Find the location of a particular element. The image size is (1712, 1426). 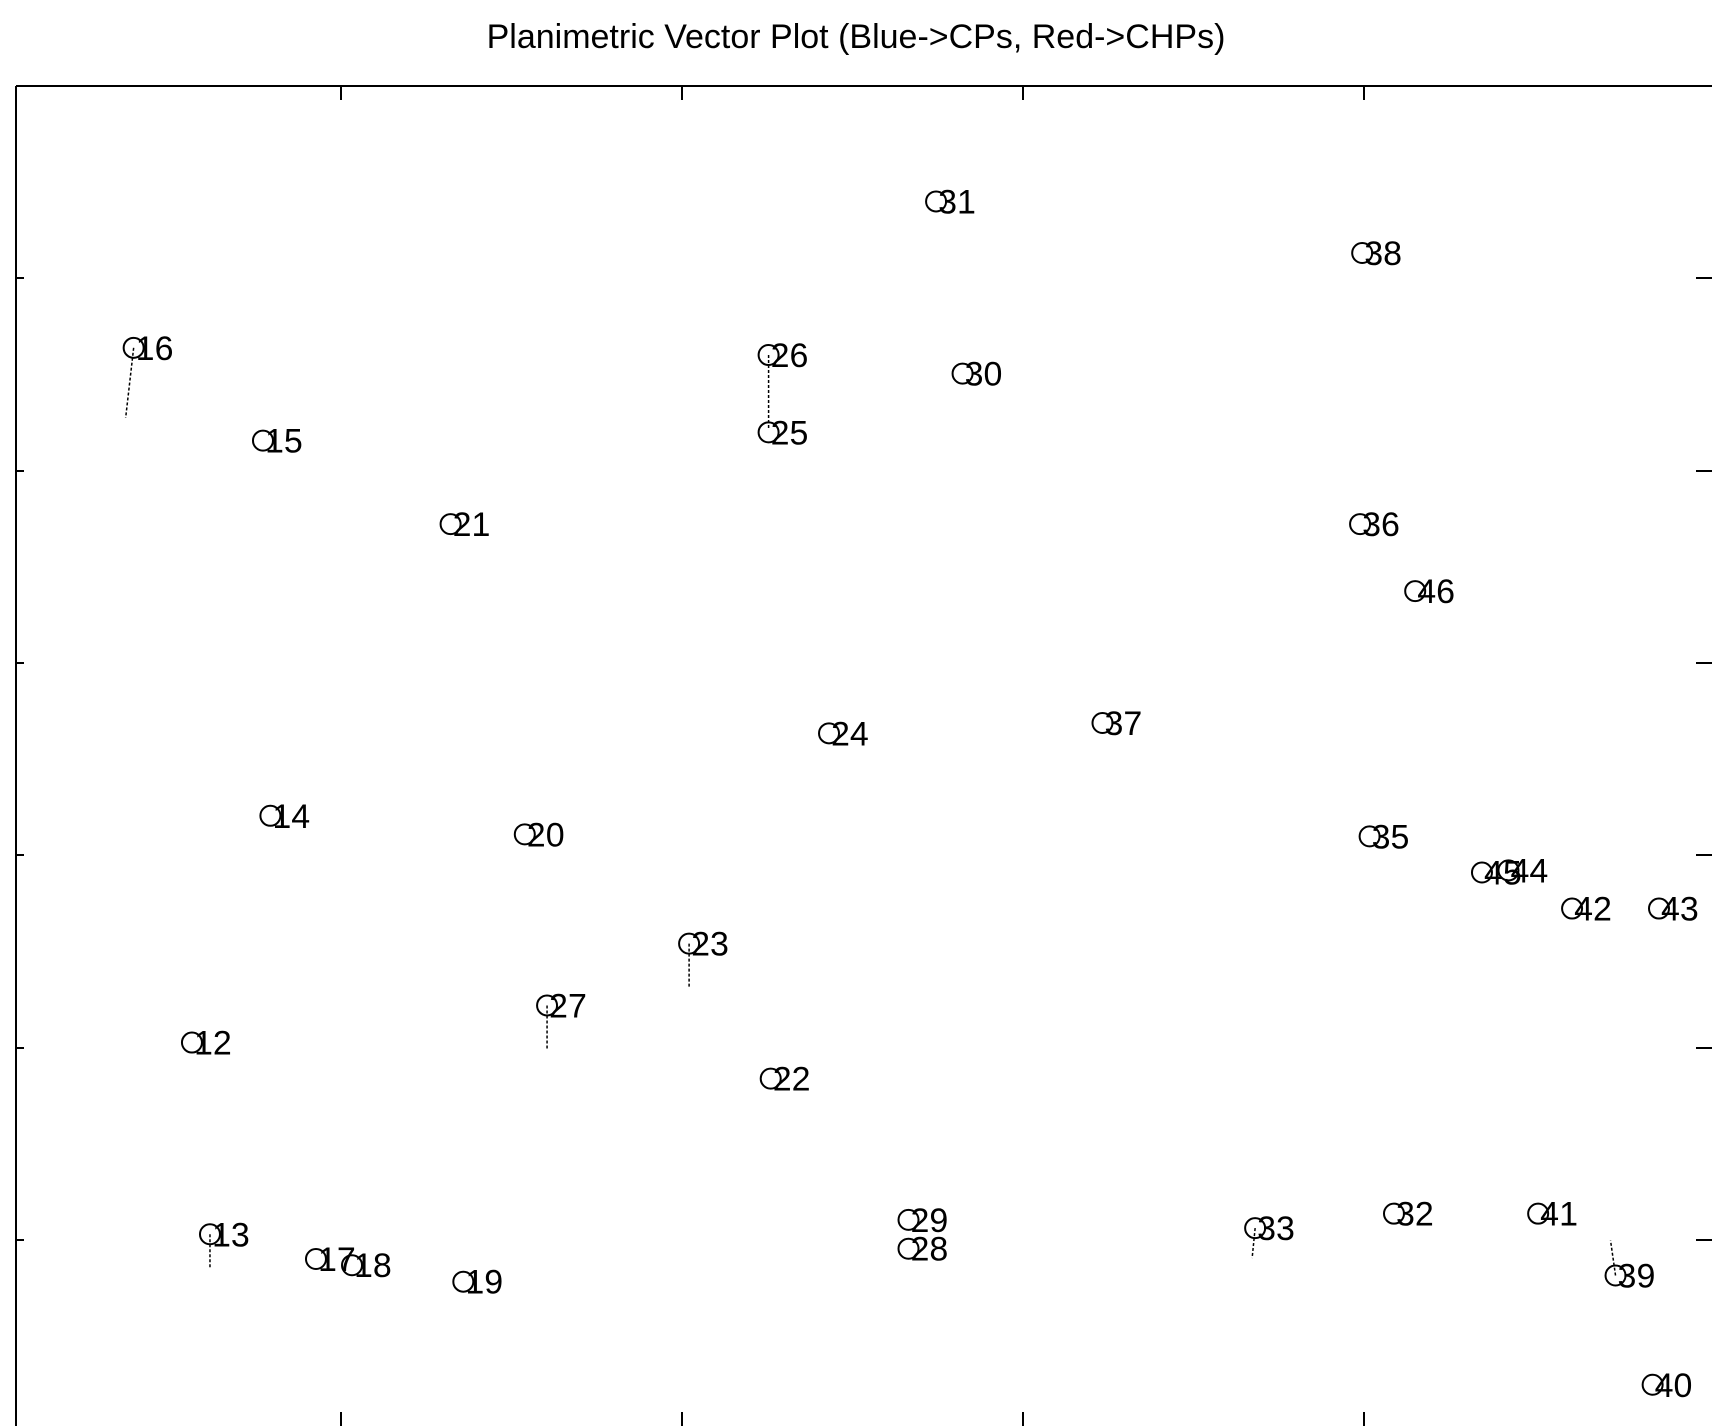

label-13: 13 is located at coordinates (231, 1235).